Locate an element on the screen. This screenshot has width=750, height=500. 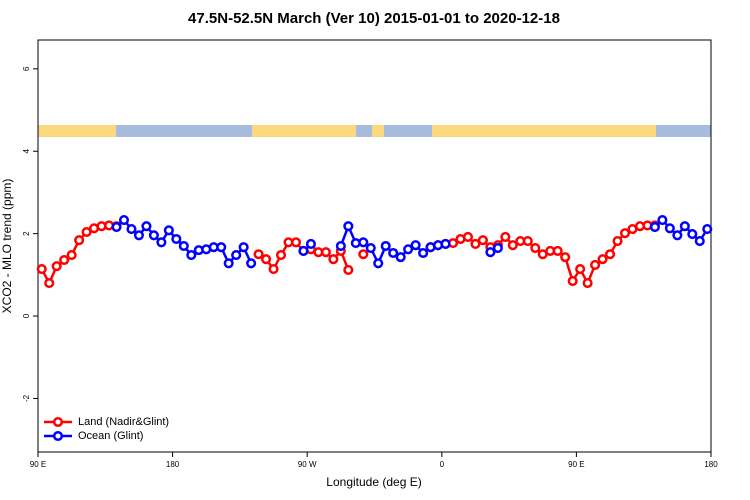
legend-label: Ocean (Glint) is located at coordinates (110, 436).